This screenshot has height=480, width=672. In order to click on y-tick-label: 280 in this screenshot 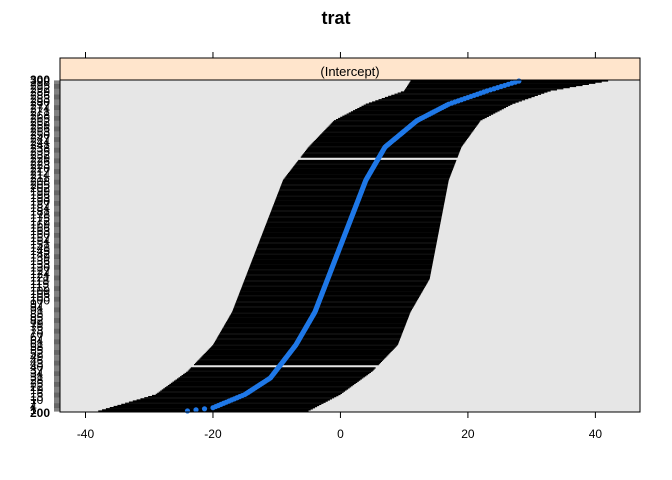, I will do `click(40, 102)`.